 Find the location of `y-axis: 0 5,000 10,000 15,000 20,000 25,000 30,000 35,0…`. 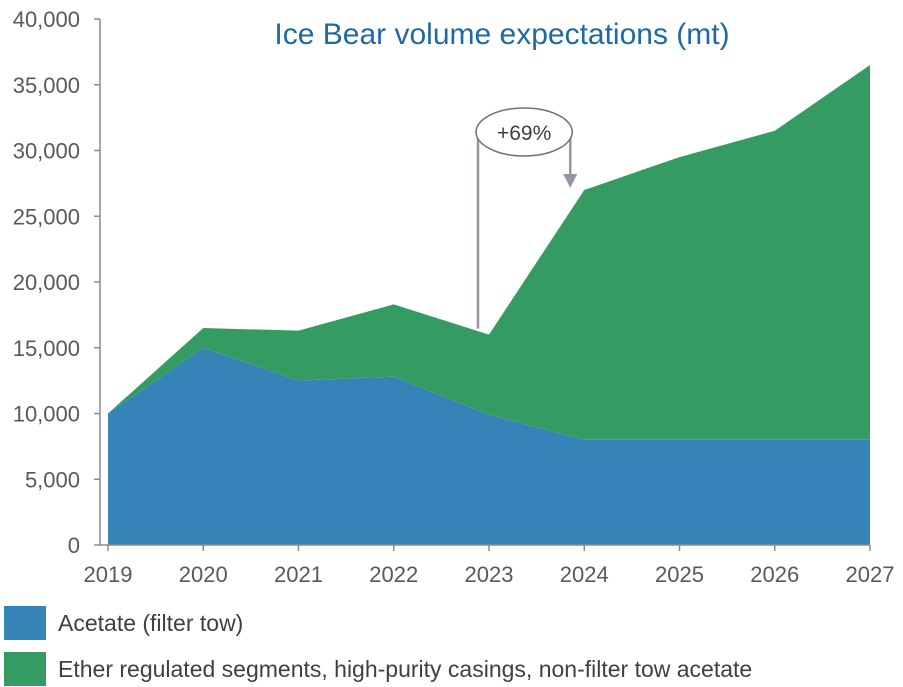

y-axis: 0 5,000 10,000 15,000 20,000 25,000 30,000 35,0… is located at coordinates (57, 282).